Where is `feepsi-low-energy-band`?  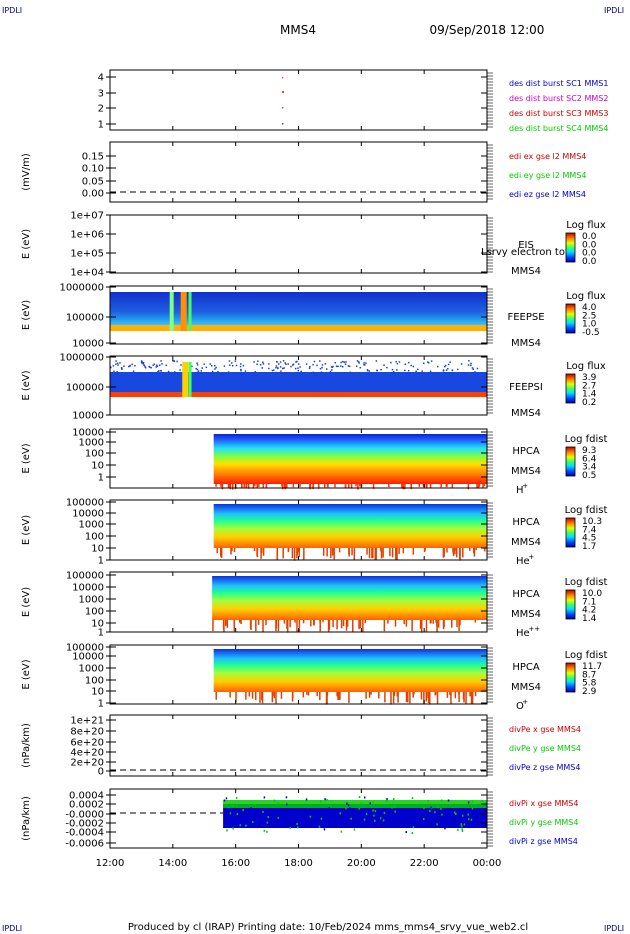 feepsi-low-energy-band is located at coordinates (298, 394).